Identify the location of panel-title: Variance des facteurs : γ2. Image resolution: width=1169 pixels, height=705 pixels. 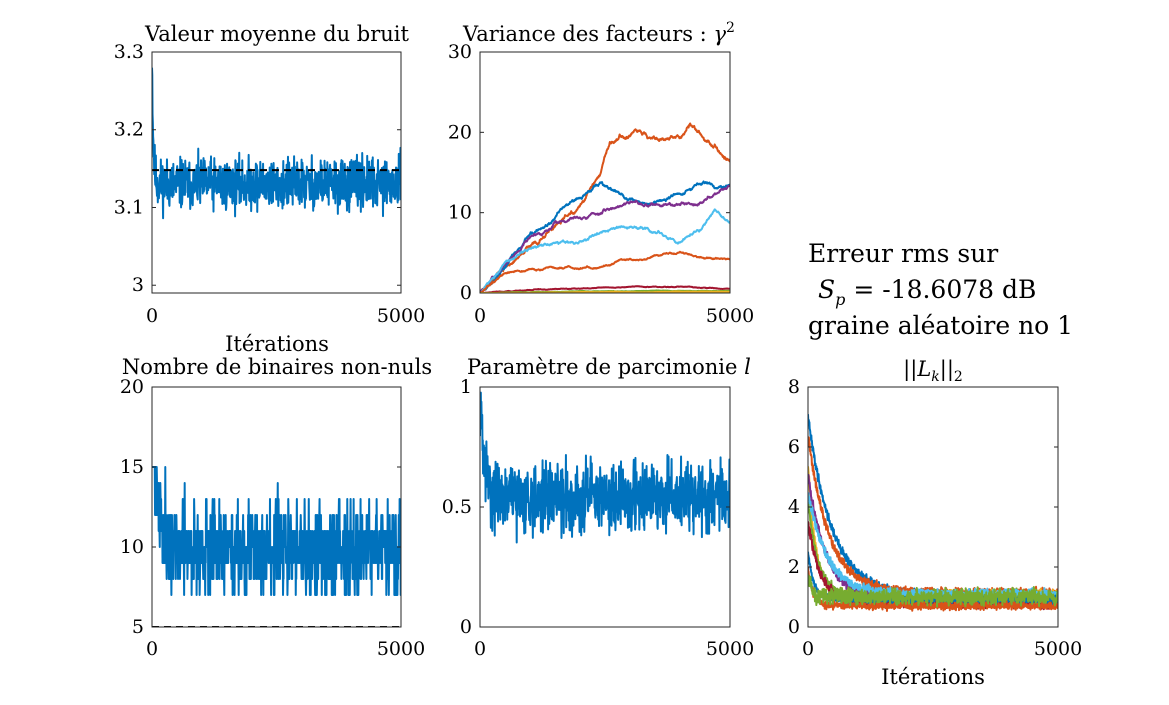
(598, 33).